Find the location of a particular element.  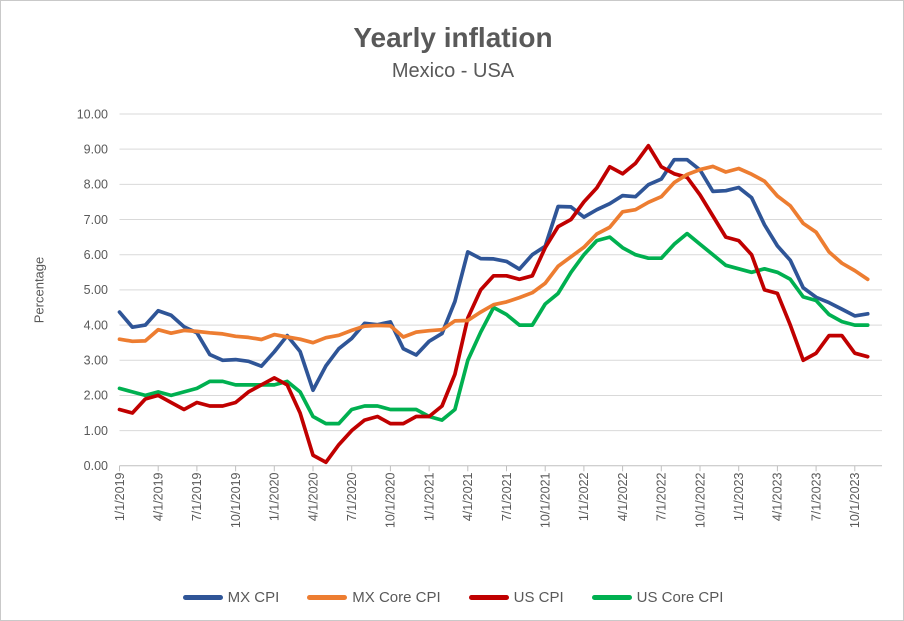

x-tick-label: 4/1/2023 is located at coordinates (778, 496).